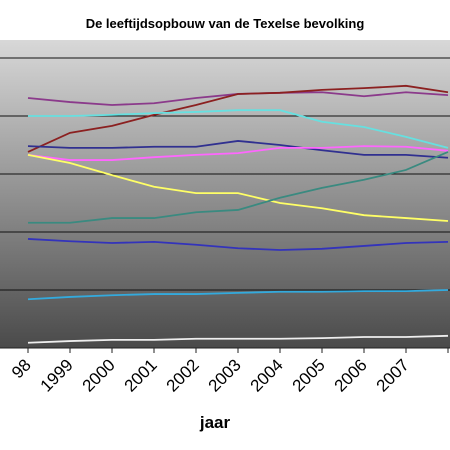 Image resolution: width=450 pixels, height=450 pixels. Describe the element at coordinates (183, 375) in the screenshot. I see `x-tick-label: 2002` at that location.